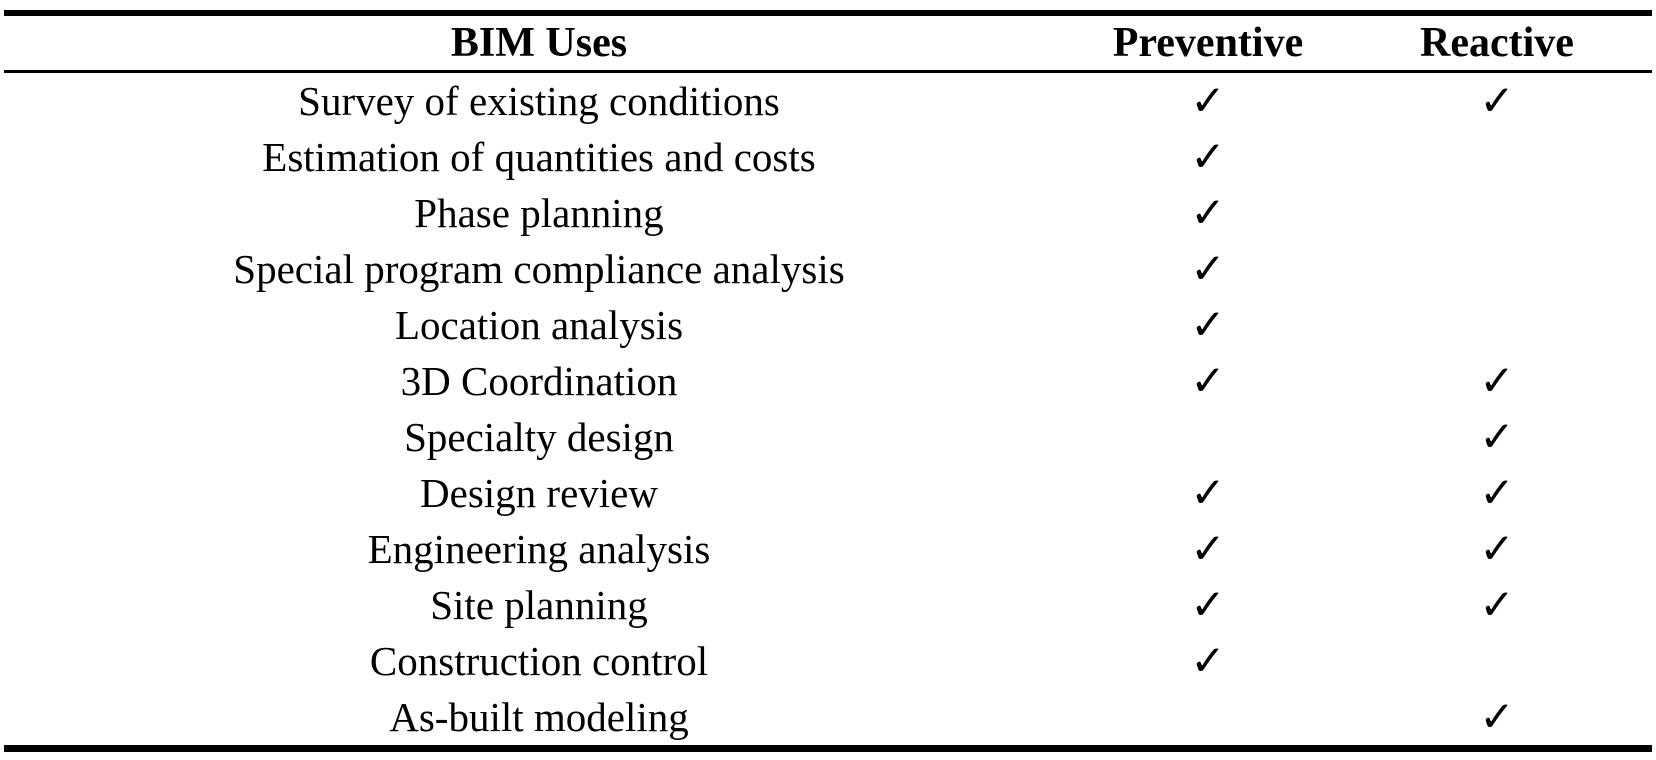  Describe the element at coordinates (539, 157) in the screenshot. I see `bim-use-label: Estimation of quantities and costs` at that location.